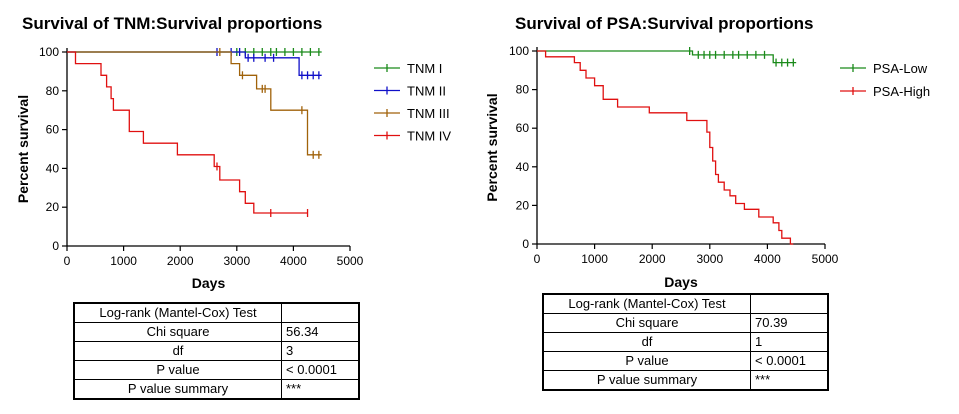 The height and width of the screenshot is (414, 959). Describe the element at coordinates (664, 23) in the screenshot. I see `chart-title: Survival of PSA:Survival proportions` at that location.